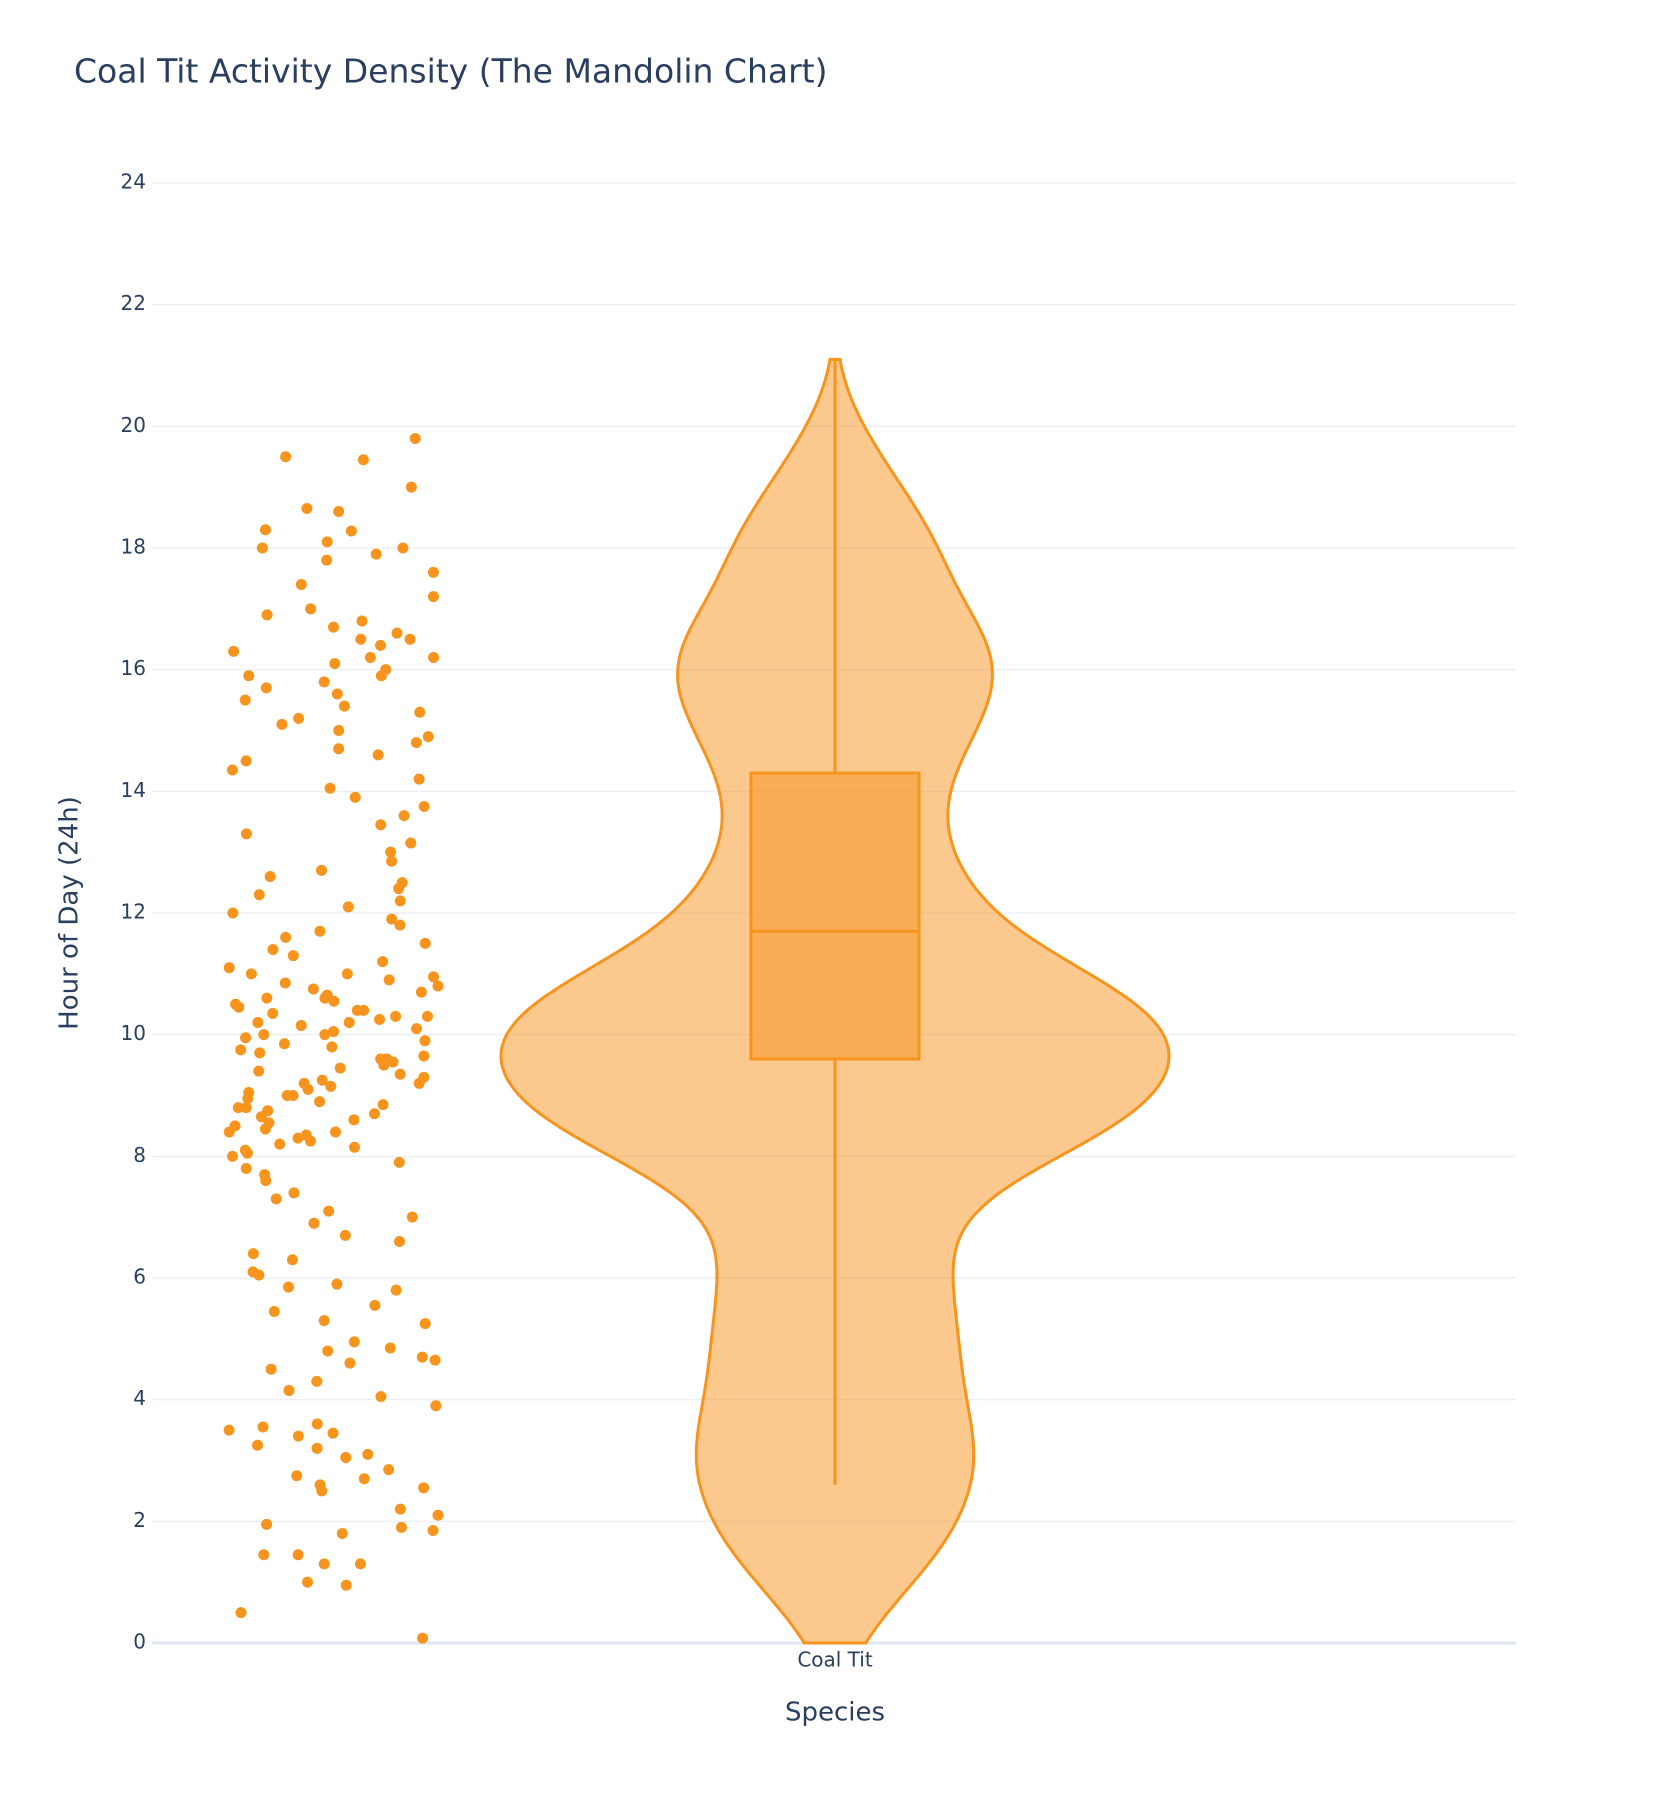 The width and height of the screenshot is (1658, 1812). What do you see at coordinates (133, 790) in the screenshot?
I see `y-tick-label: 14` at bounding box center [133, 790].